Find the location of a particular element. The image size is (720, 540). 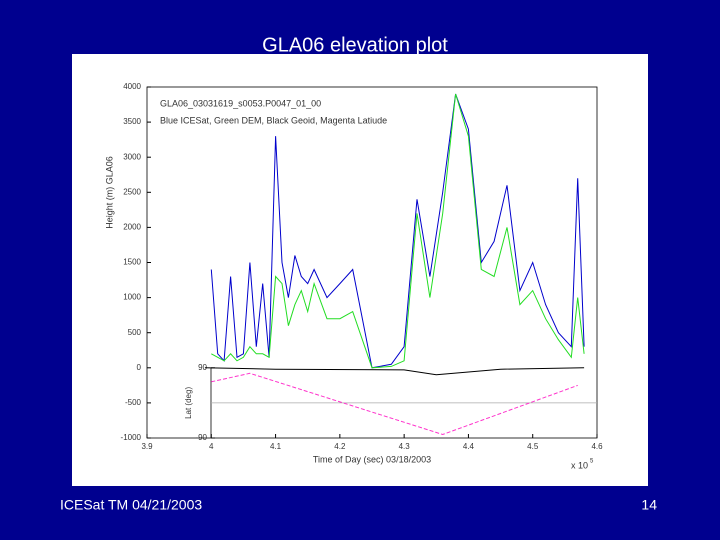

y-tick-label: 3500 is located at coordinates (132, 121).